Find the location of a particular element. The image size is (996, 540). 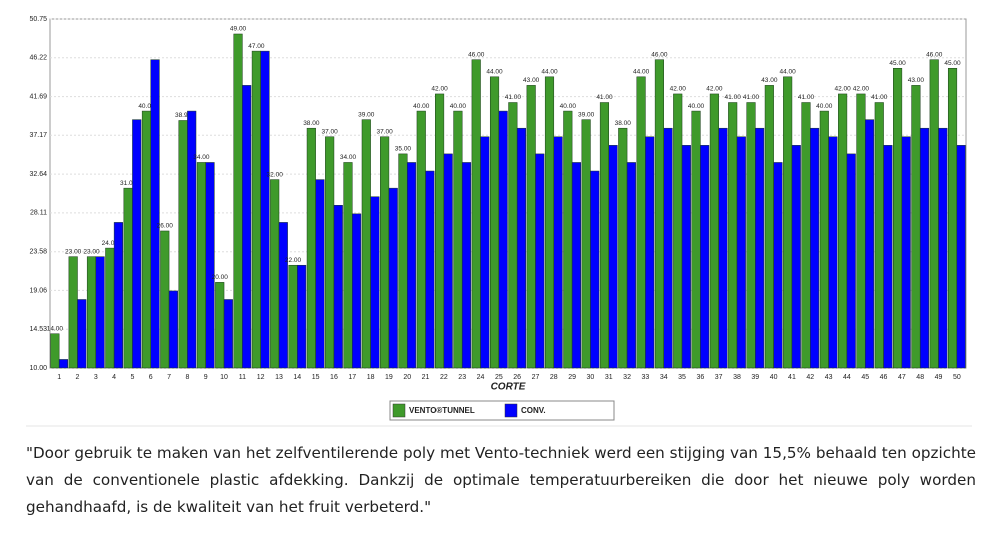

x-tick-label: 41 is located at coordinates (792, 377).